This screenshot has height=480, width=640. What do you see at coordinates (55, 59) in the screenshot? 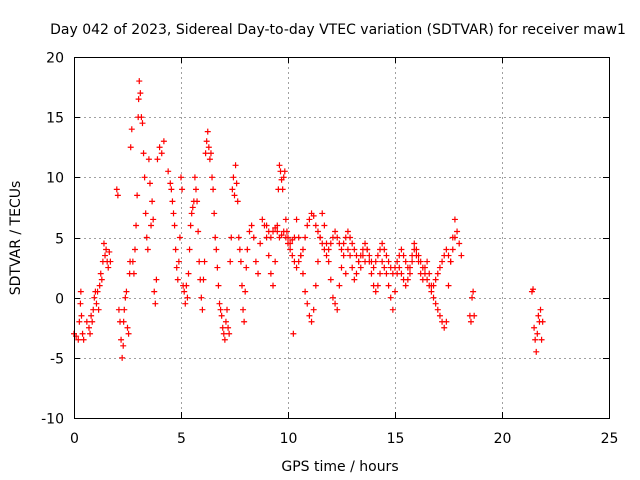
I see `y-tick-label: 20` at bounding box center [55, 59].